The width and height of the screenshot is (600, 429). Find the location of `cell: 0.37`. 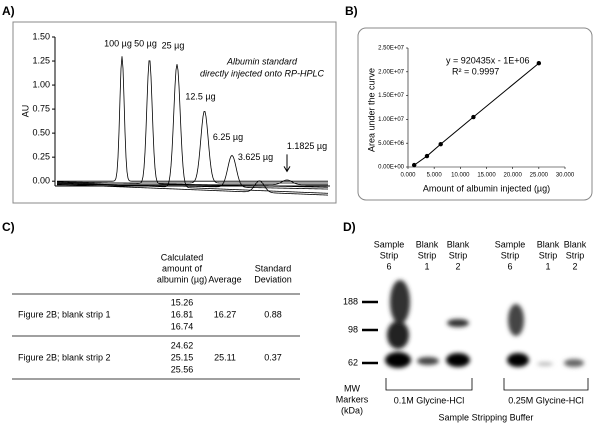

cell: 0.37 is located at coordinates (273, 357).